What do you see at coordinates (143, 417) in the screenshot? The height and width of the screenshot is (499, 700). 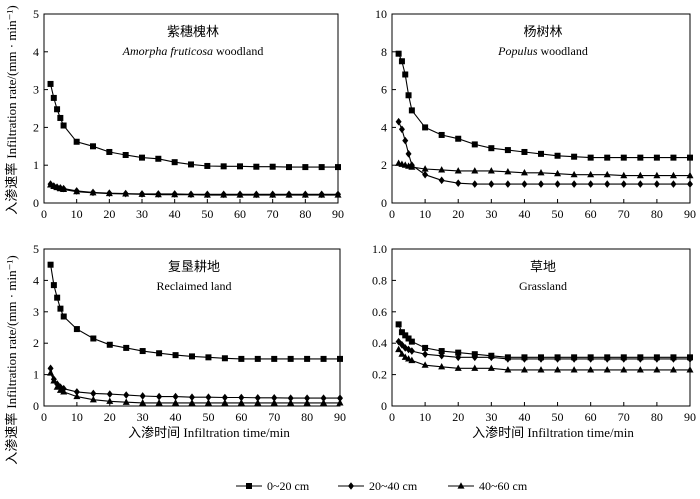 I see `x-tick-label: 30` at bounding box center [143, 417].